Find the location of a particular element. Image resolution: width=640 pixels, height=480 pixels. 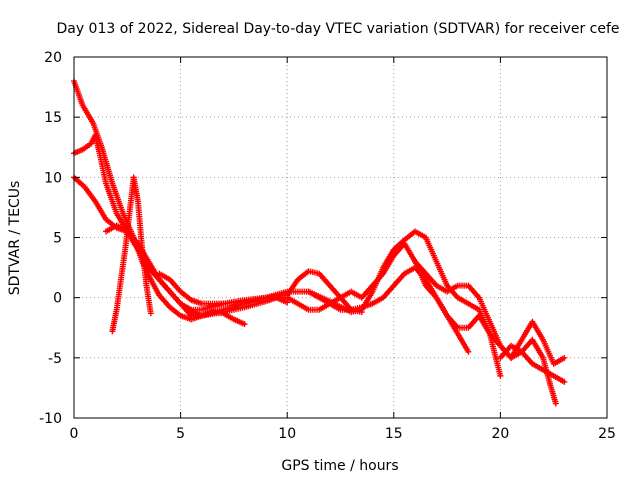

x-axis-label: GPS time / hours is located at coordinates (339, 466).